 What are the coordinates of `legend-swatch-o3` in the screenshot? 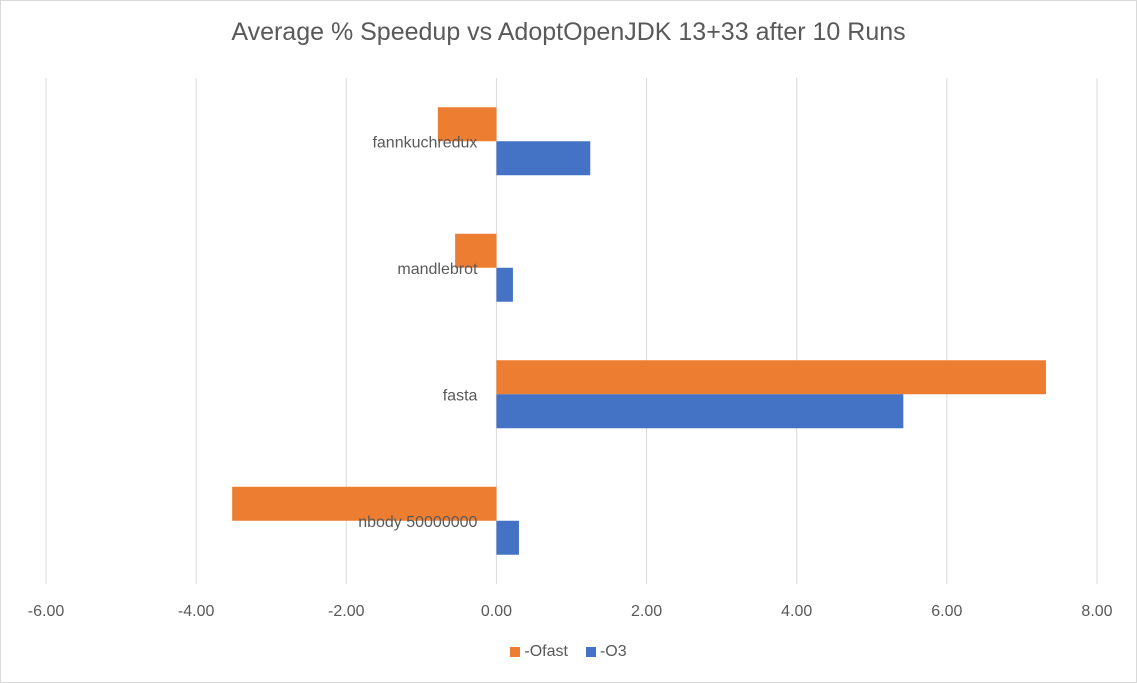 It's located at (590, 652).